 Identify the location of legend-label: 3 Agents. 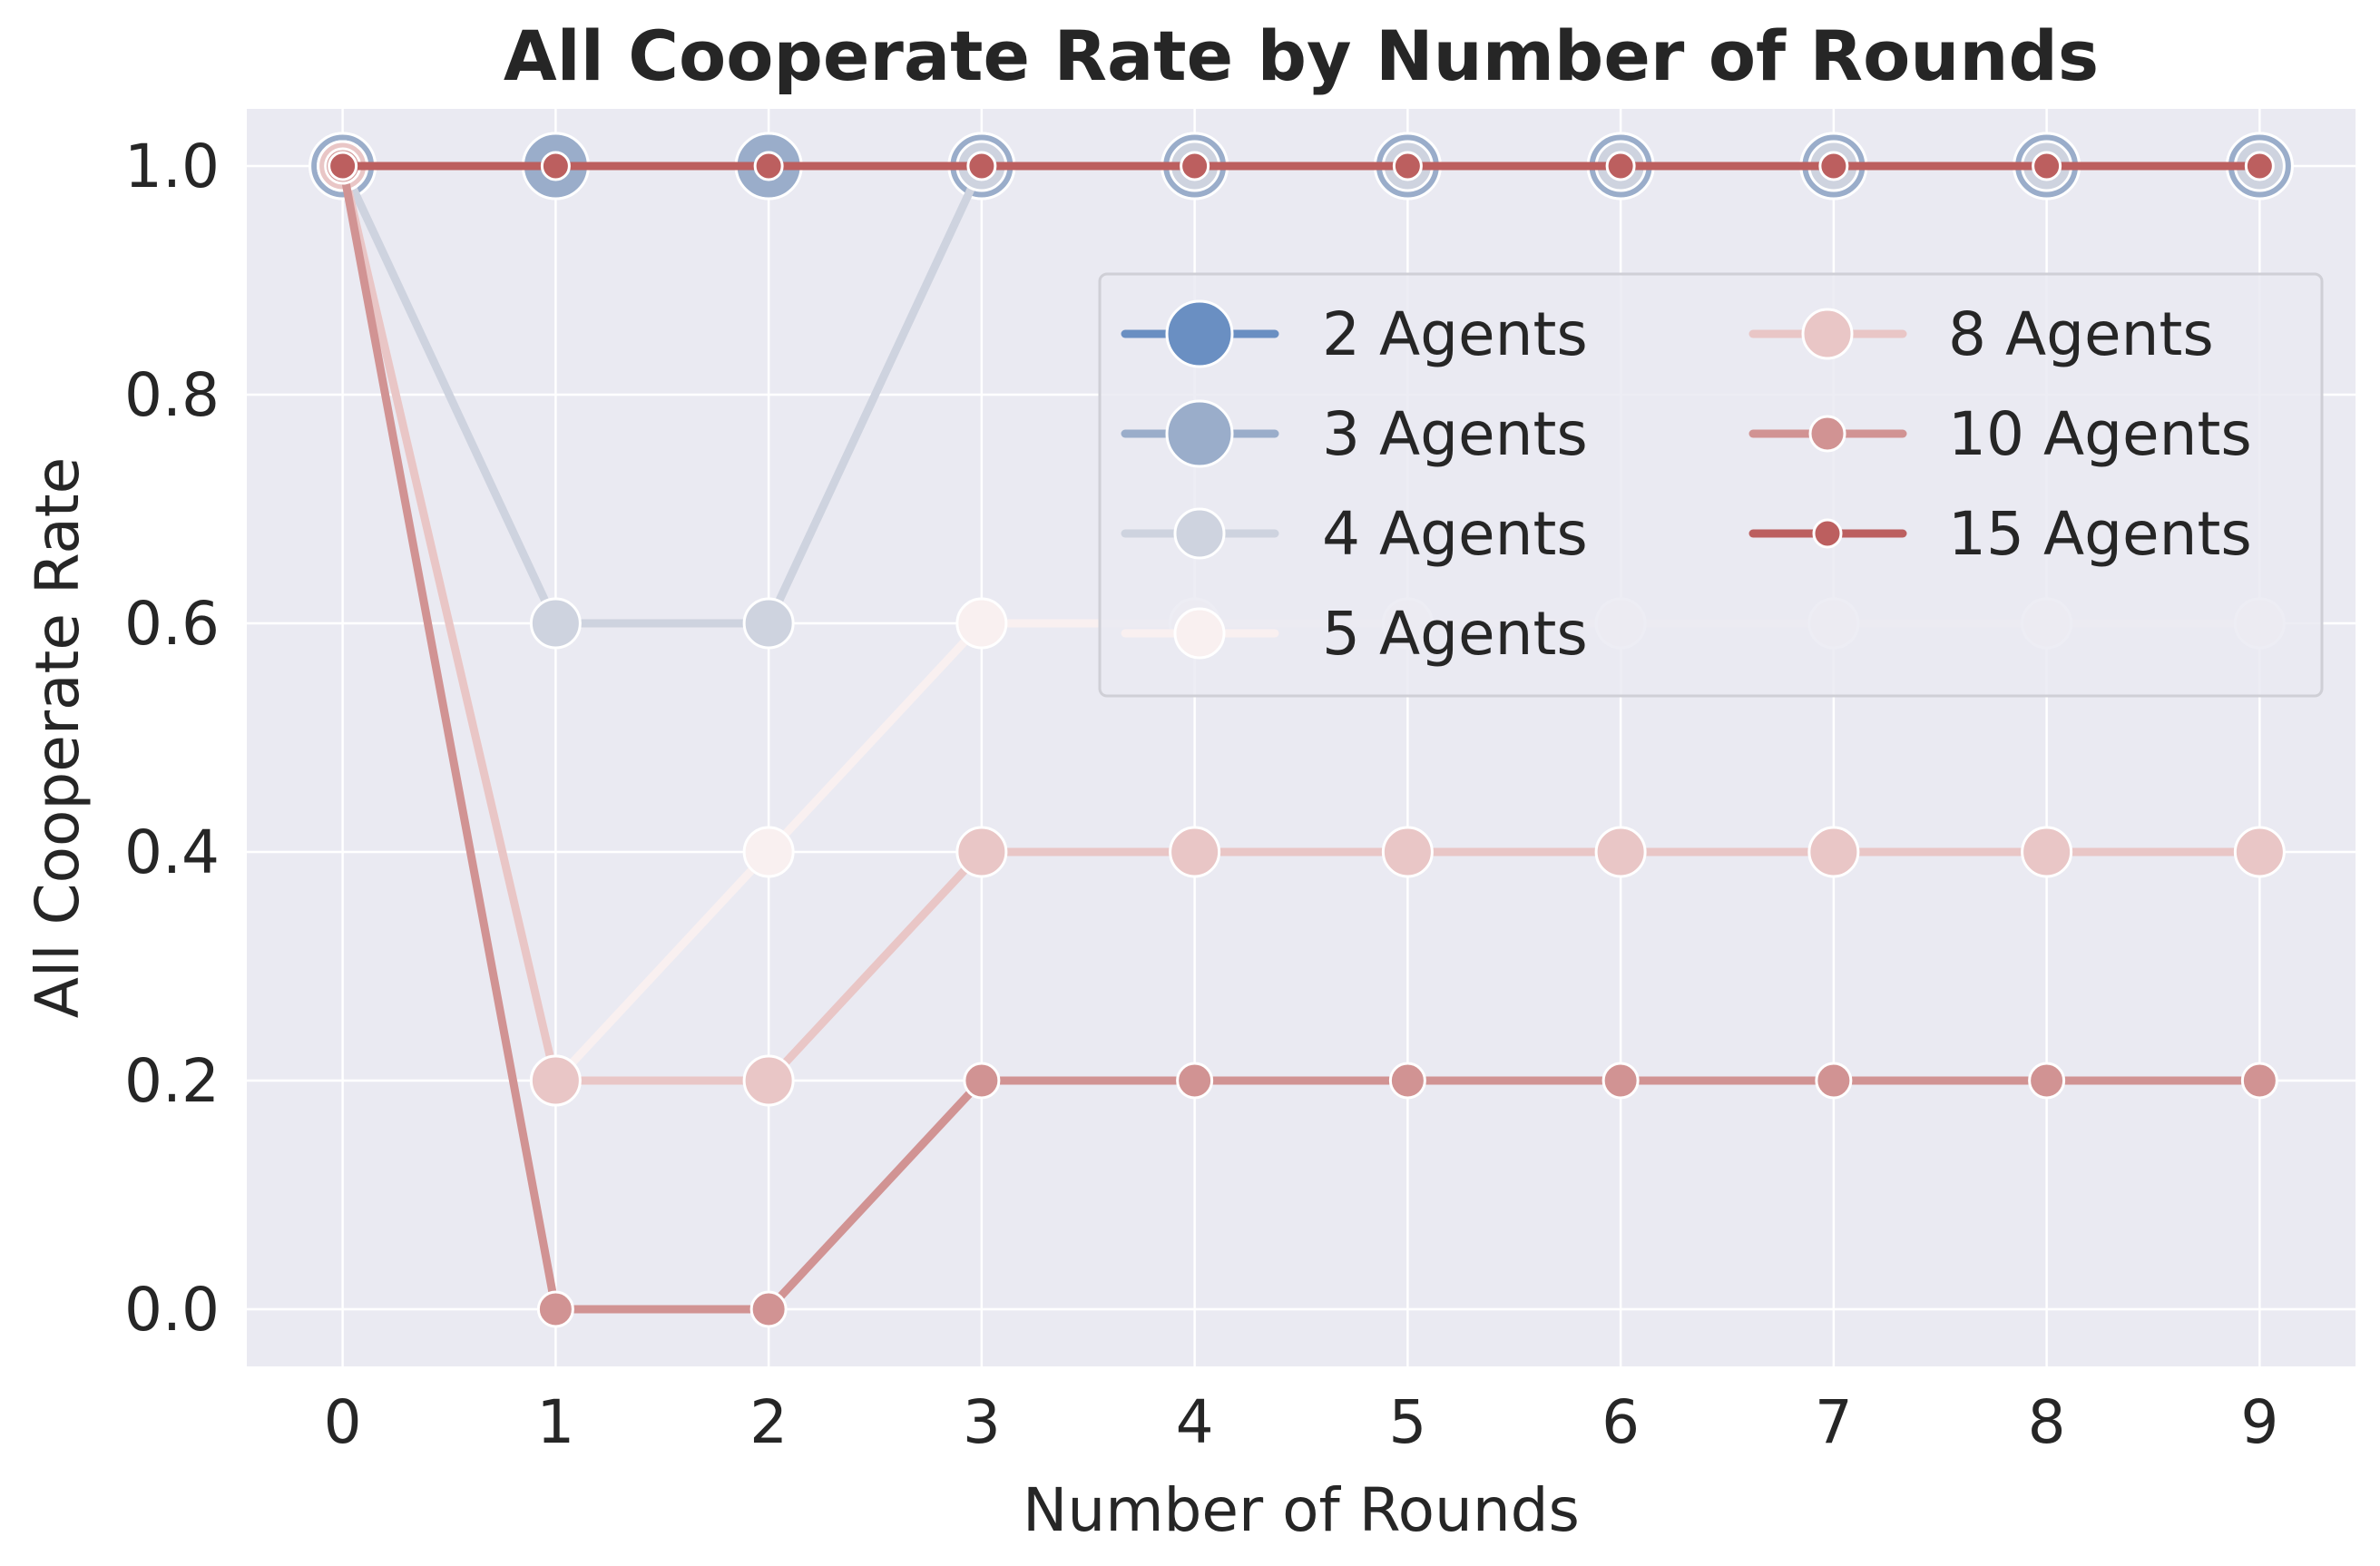
(1455, 434).